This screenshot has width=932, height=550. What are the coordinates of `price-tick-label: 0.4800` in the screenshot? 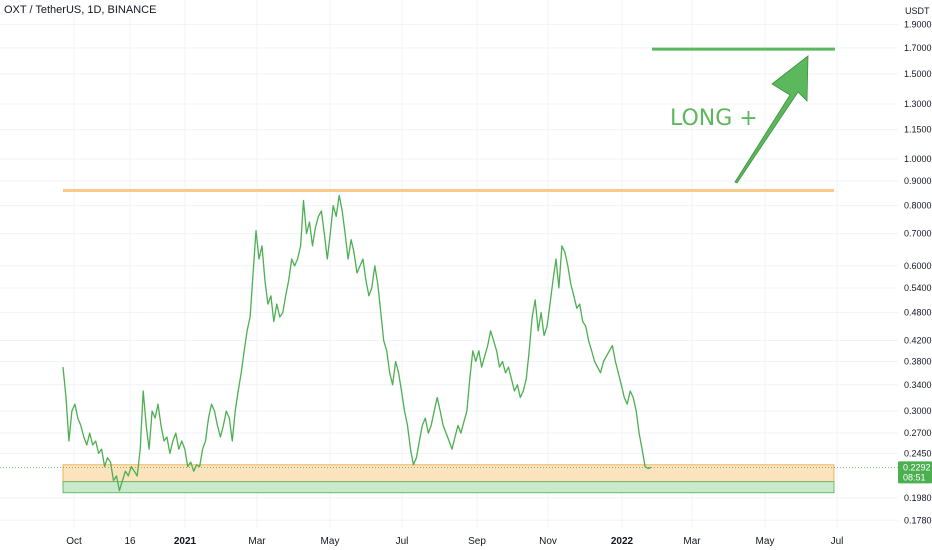 It's located at (918, 313).